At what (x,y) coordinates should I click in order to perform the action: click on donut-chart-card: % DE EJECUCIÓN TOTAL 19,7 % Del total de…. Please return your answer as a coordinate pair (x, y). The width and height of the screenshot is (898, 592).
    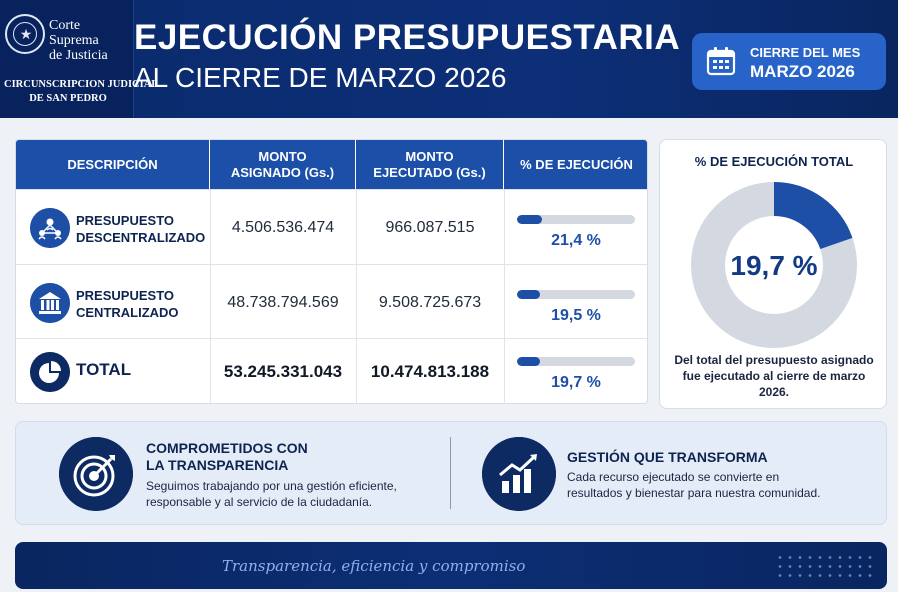
    Looking at the image, I should click on (773, 274).